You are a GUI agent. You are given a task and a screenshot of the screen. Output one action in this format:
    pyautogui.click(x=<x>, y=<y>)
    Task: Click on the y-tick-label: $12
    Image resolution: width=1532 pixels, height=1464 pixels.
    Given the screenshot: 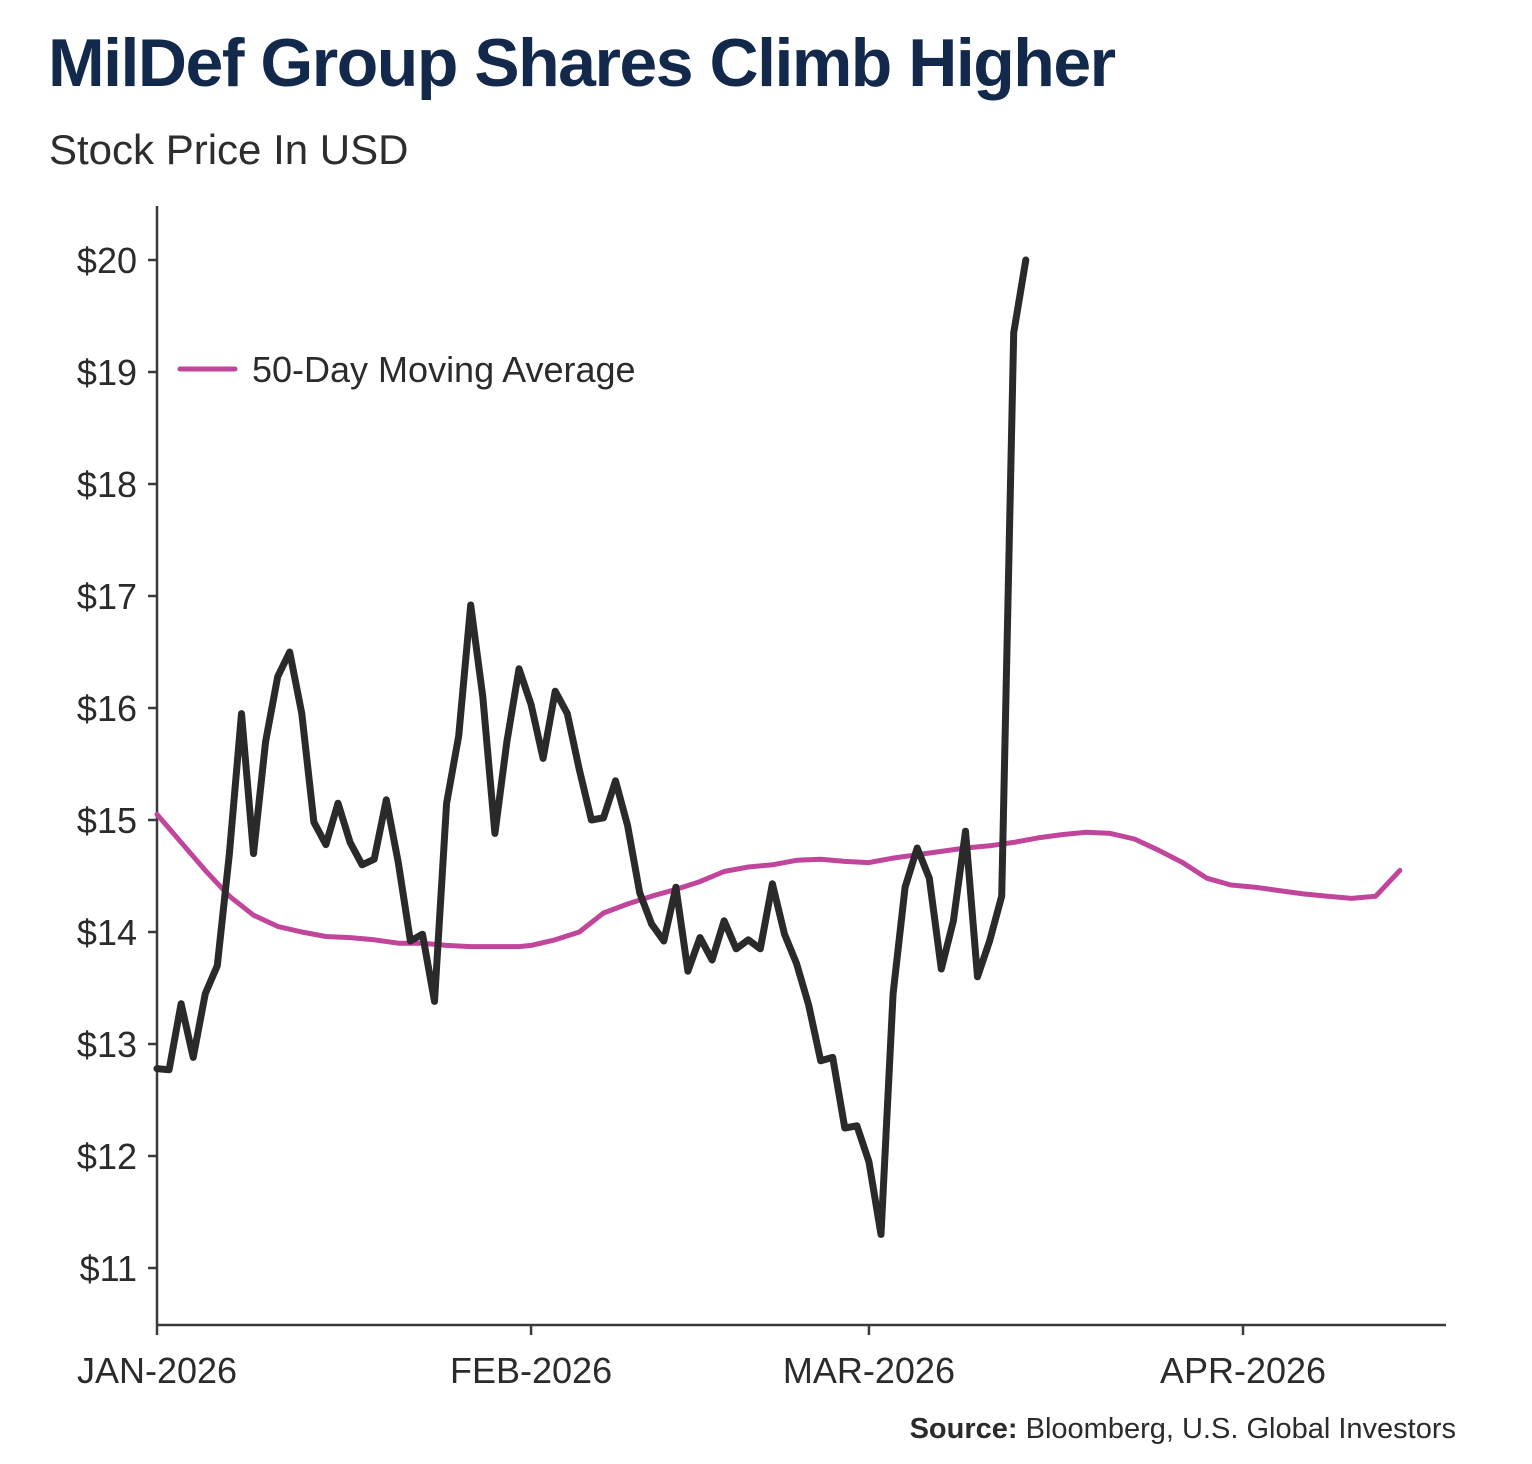 What is the action you would take?
    pyautogui.click(x=107, y=1156)
    